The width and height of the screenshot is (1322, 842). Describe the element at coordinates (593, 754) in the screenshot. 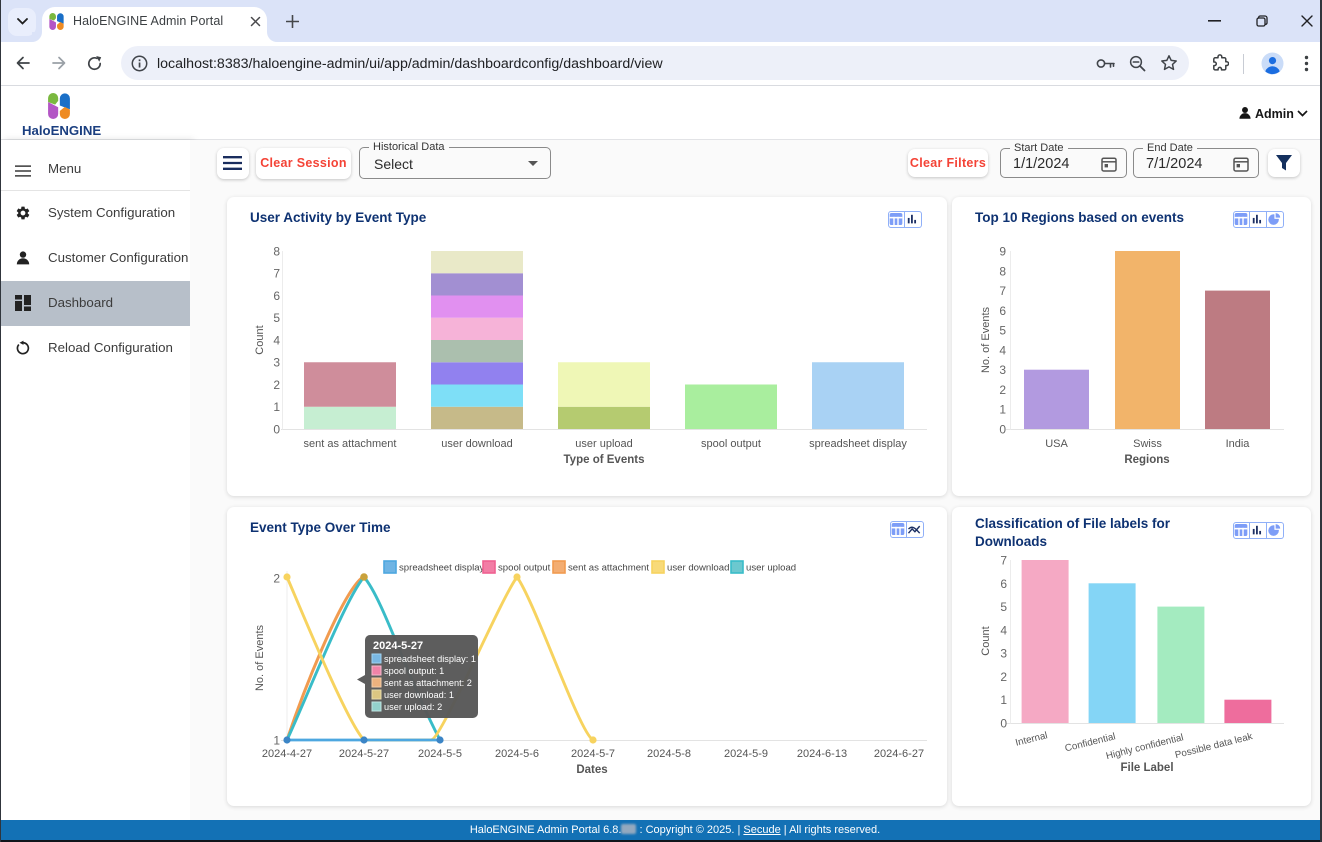

I see `svg-text: 2024-5-7` at that location.